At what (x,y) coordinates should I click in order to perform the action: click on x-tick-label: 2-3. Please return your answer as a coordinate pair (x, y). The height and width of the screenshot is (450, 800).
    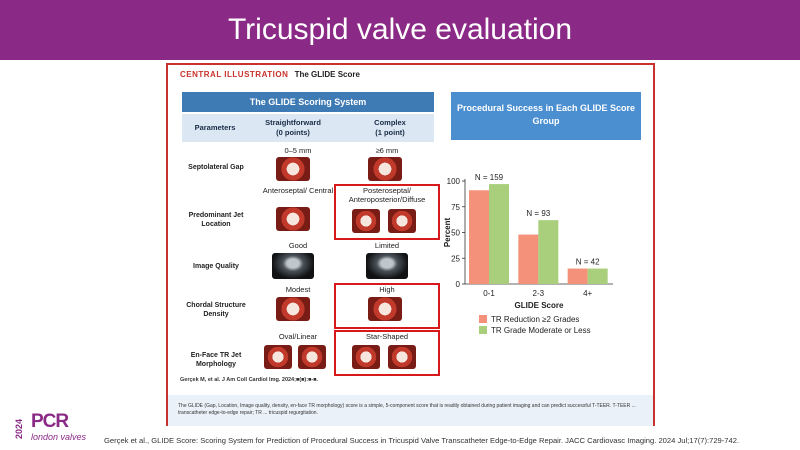
    Looking at the image, I should click on (539, 293).